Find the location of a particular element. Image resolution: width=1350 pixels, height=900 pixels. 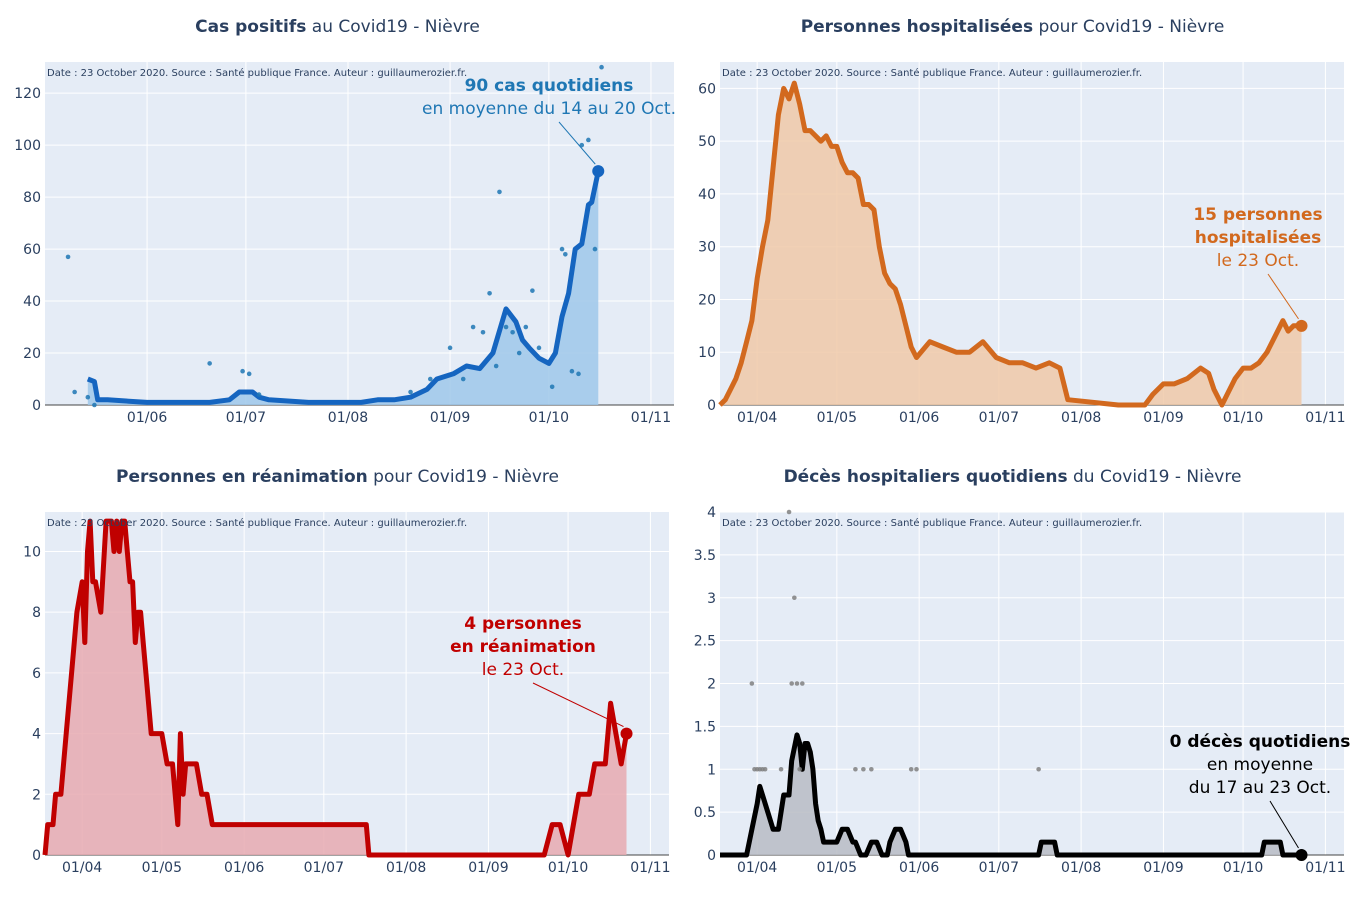

last-value-marker is located at coordinates (1301, 855).